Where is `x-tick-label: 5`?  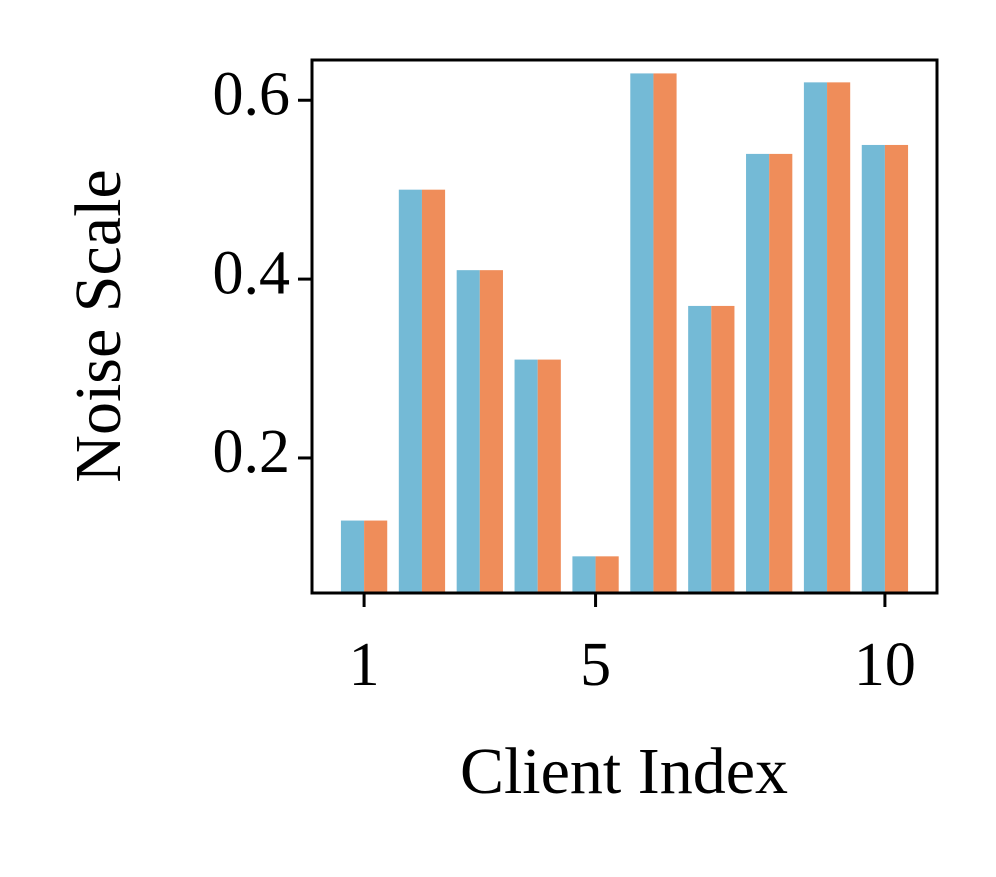 x-tick-label: 5 is located at coordinates (595, 665).